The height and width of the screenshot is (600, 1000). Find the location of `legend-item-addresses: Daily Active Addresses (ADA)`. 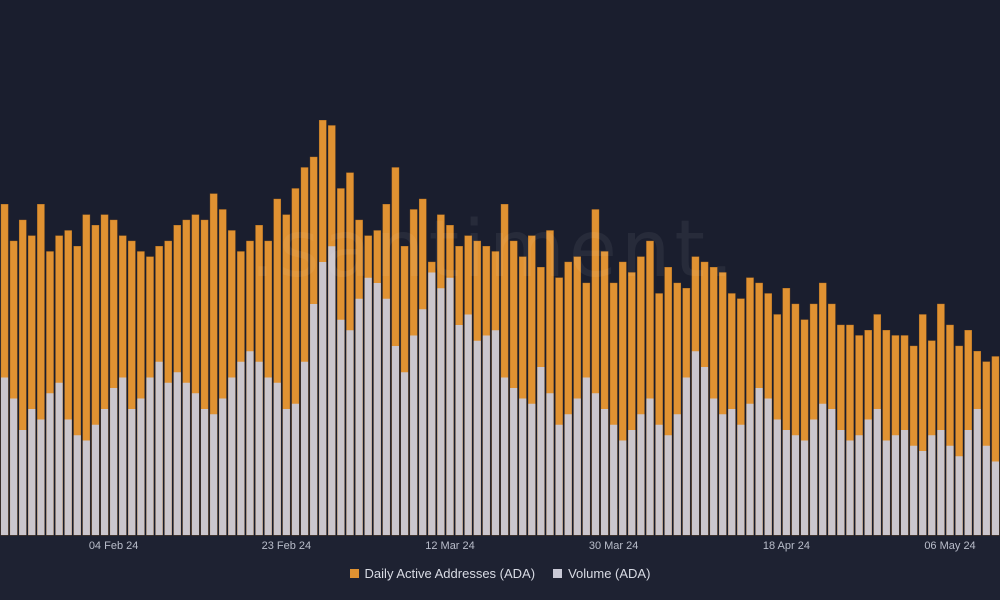

legend-item-addresses: Daily Active Addresses (ADA) is located at coordinates (442, 573).